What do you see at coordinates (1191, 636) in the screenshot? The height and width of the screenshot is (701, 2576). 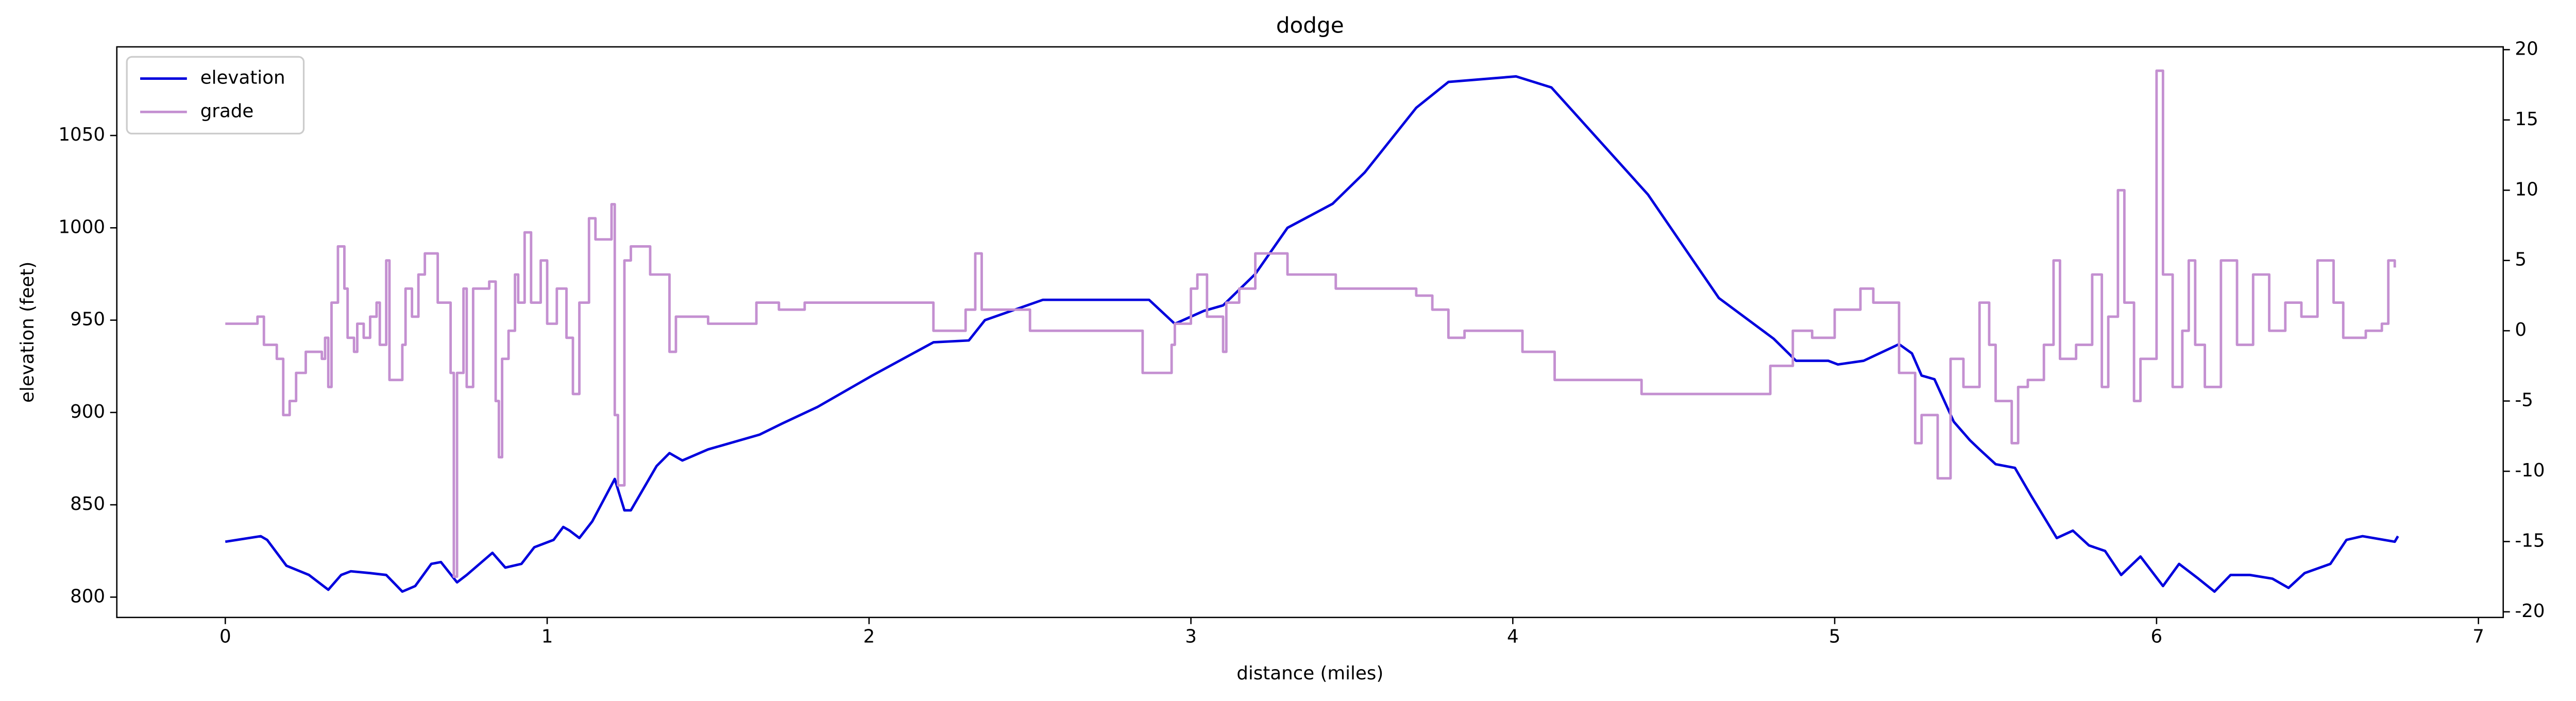 I see `x-tick-label: 3` at bounding box center [1191, 636].